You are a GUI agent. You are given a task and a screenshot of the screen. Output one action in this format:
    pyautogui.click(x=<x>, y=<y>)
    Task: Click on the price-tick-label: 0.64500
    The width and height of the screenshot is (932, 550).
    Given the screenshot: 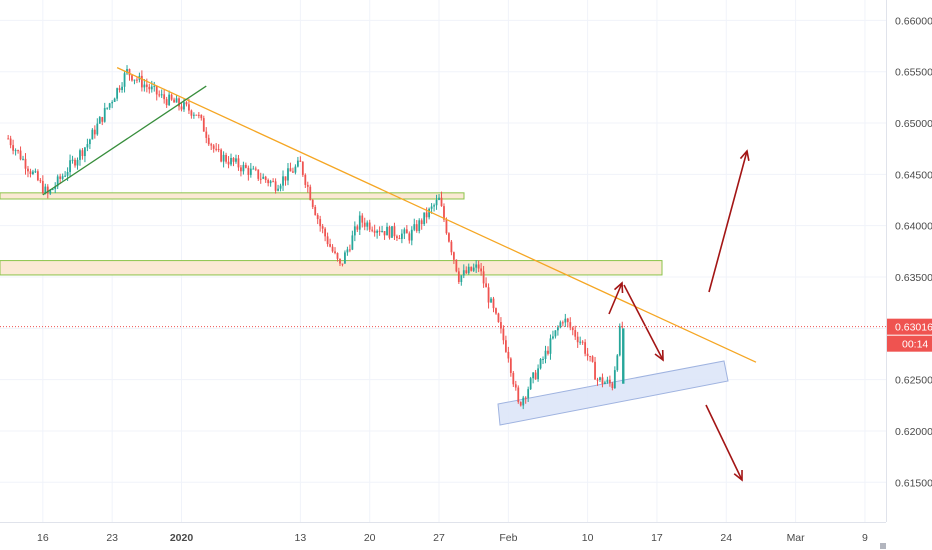 What is the action you would take?
    pyautogui.click(x=913, y=175)
    